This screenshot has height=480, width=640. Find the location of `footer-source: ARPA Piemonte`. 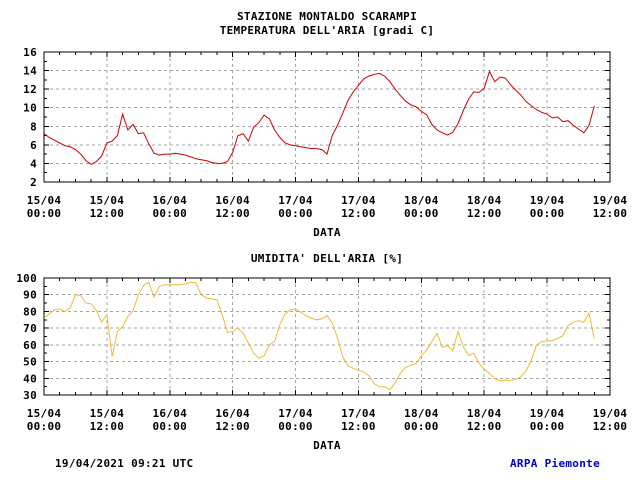

footer-source: ARPA Piemonte is located at coordinates (555, 463).